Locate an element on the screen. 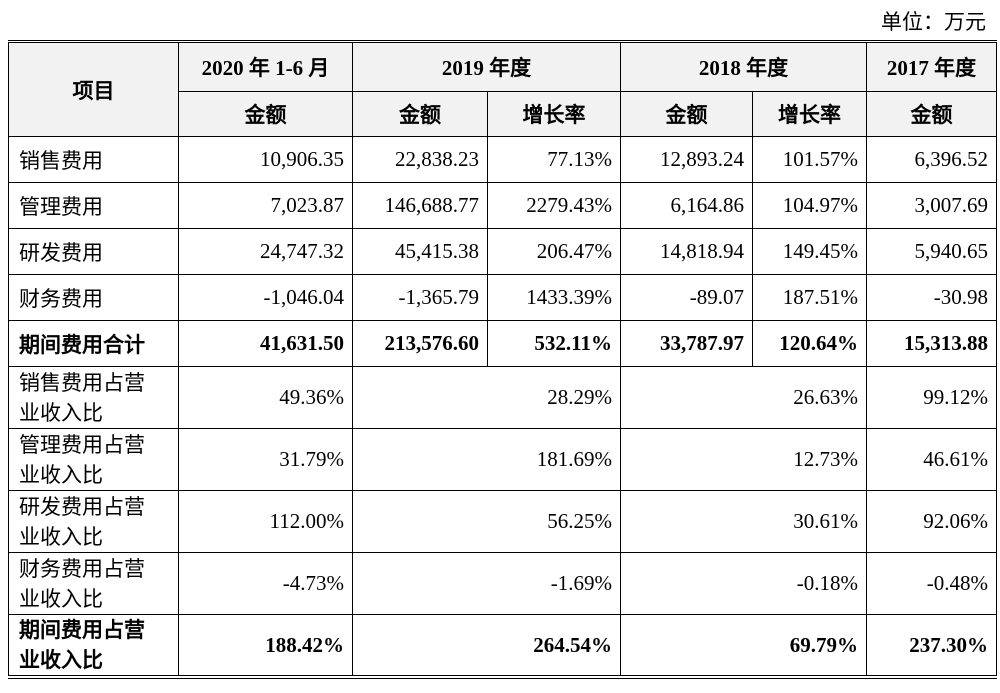 This screenshot has width=1000, height=693. table-cell: 69.79% is located at coordinates (743, 646).